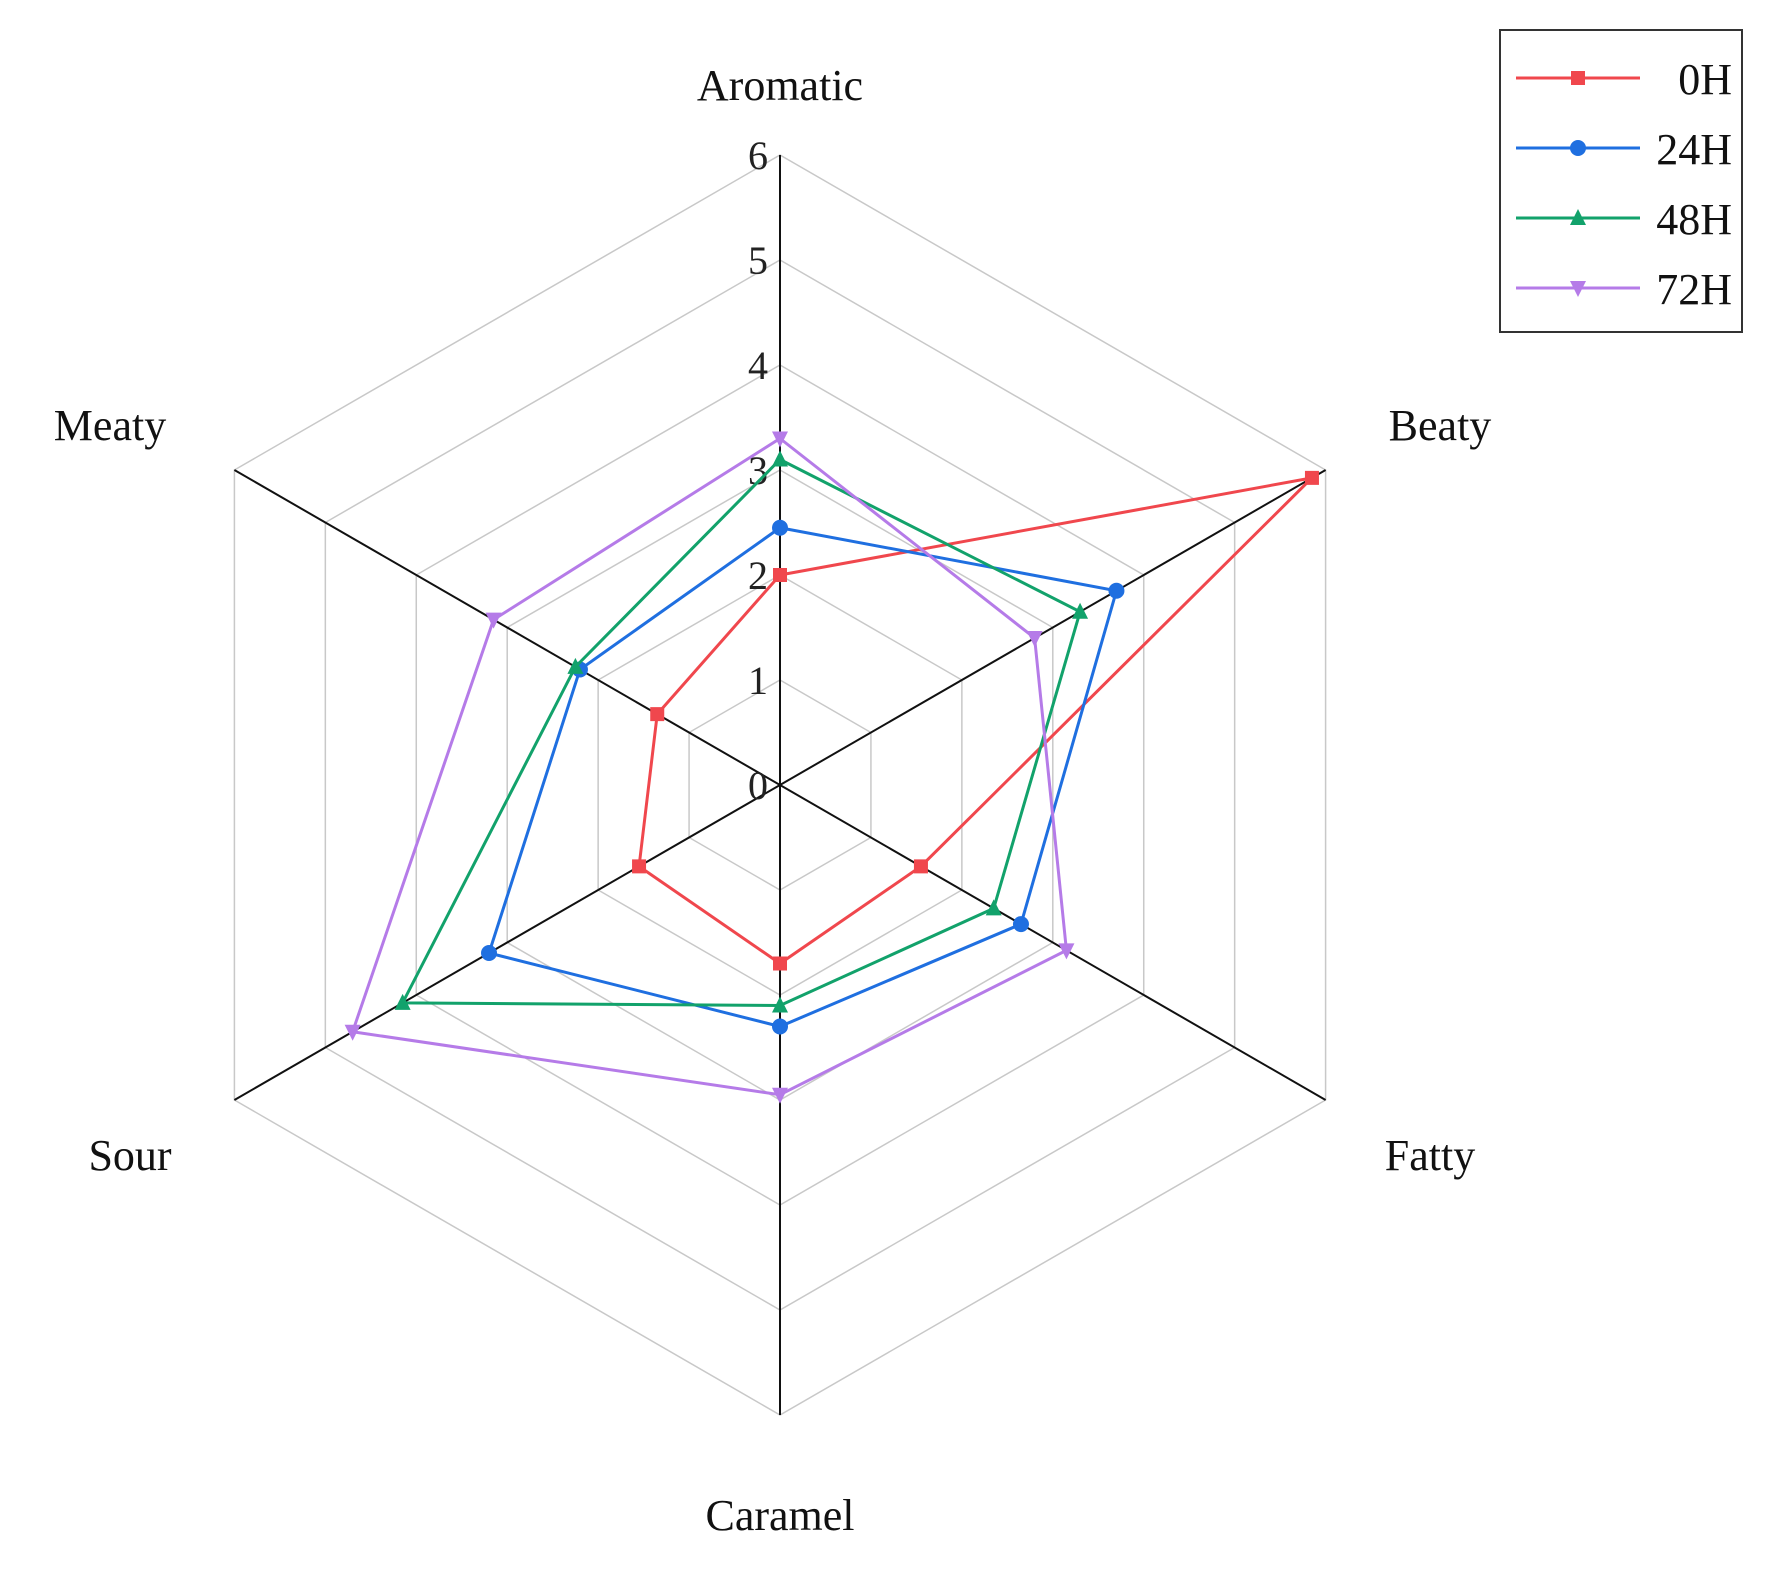  I want to click on legend-label-72h: 72H, so click(1694, 289).